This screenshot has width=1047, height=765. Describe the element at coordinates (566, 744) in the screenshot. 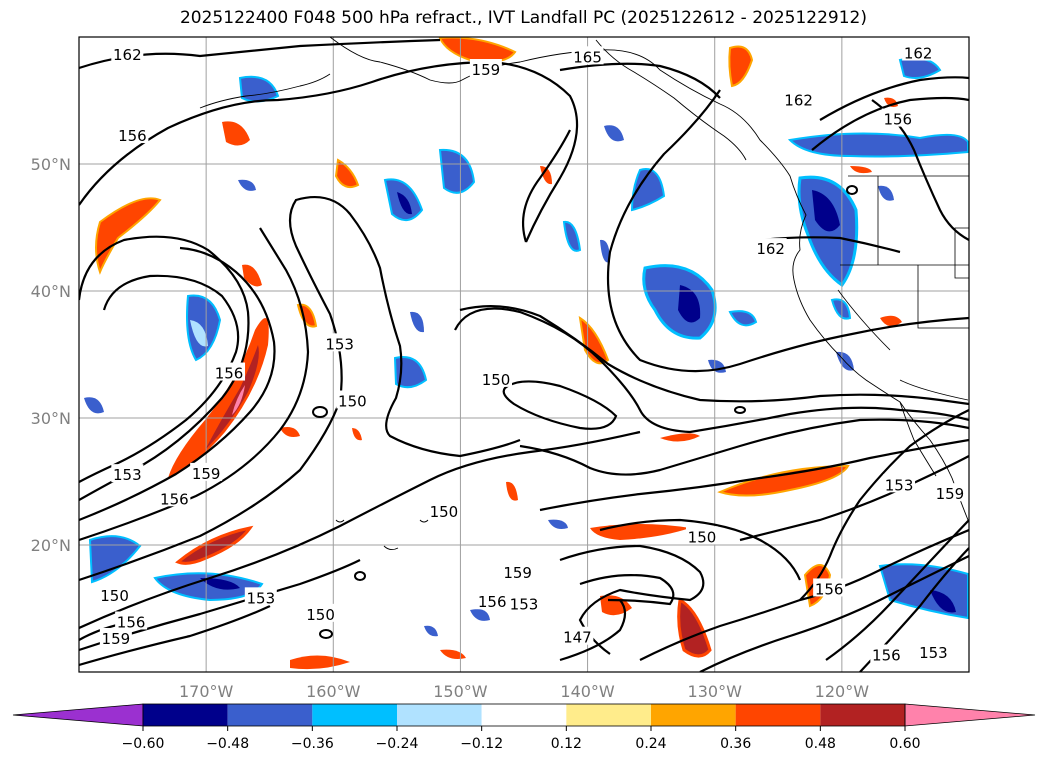

I see `colorbar-tick-label-5: 0.12` at that location.